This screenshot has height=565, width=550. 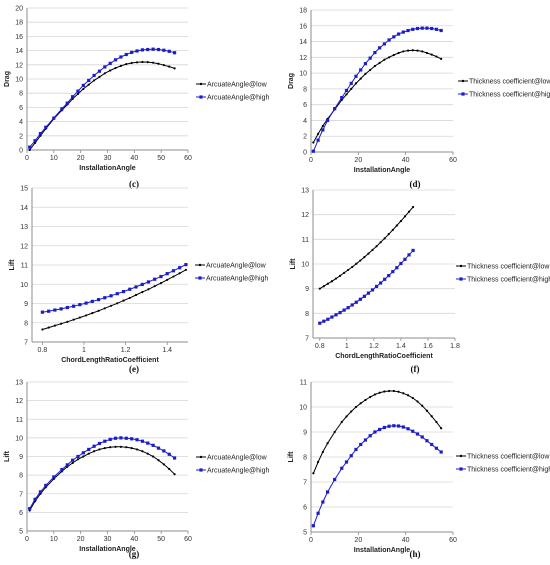 What do you see at coordinates (54, 158) in the screenshot?
I see `x-tick-label: 10` at bounding box center [54, 158].